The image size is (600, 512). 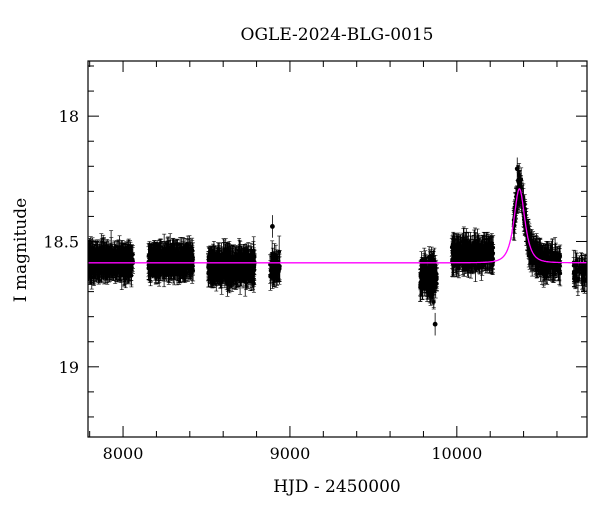 What do you see at coordinates (21, 250) in the screenshot?
I see `y-axis-label: I magnitude` at bounding box center [21, 250].